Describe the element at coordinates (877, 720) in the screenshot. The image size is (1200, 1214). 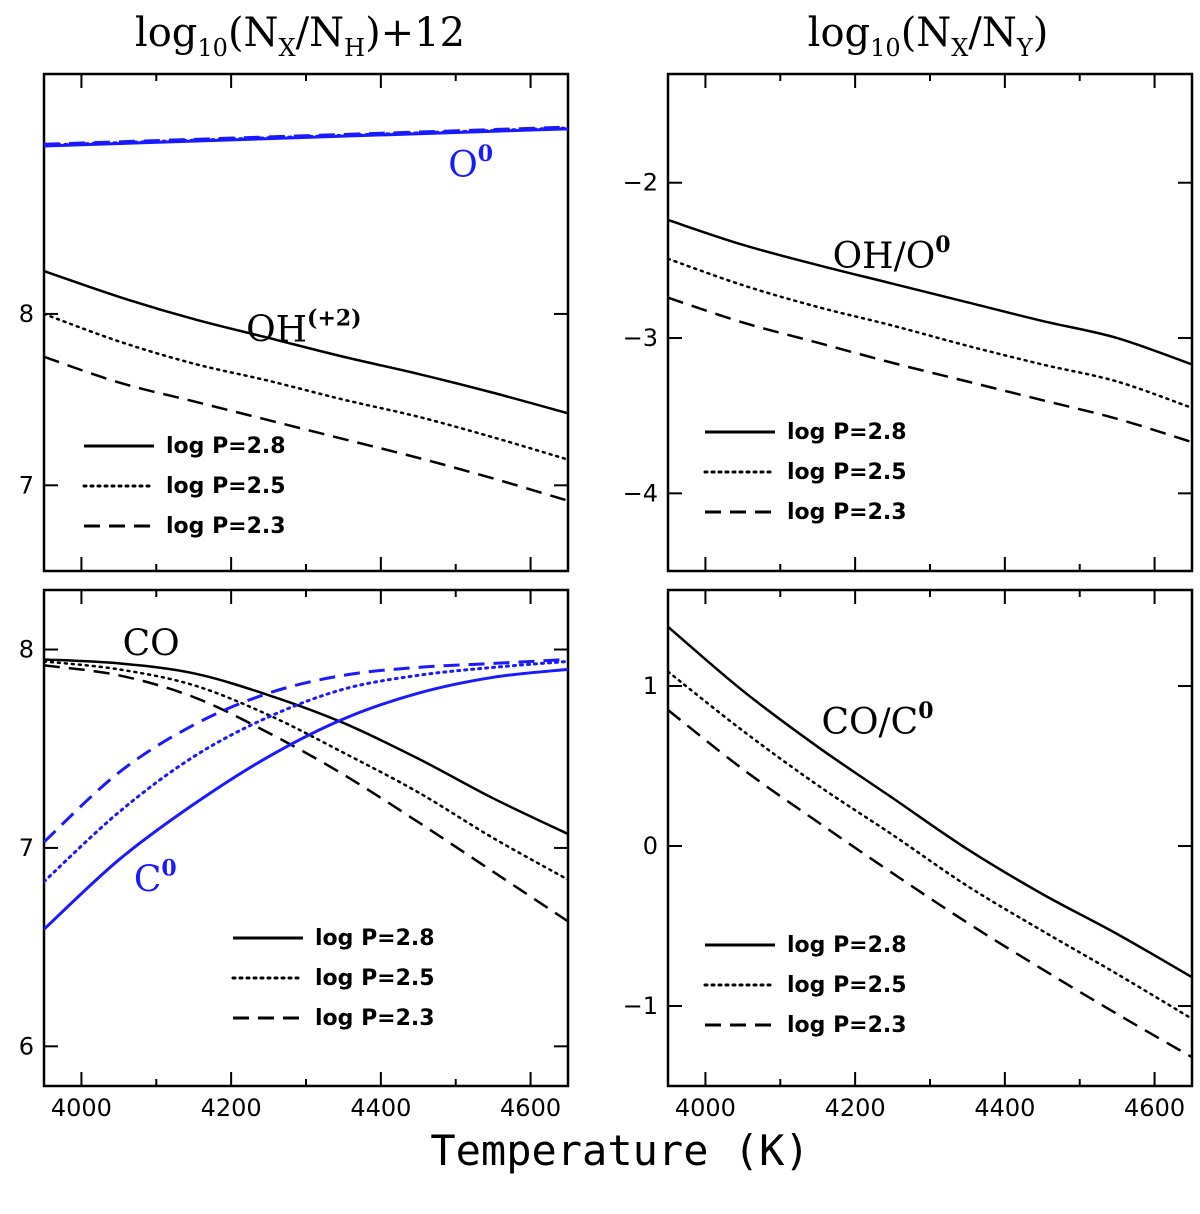
I see `curve-annotation: CO/C0` at that location.